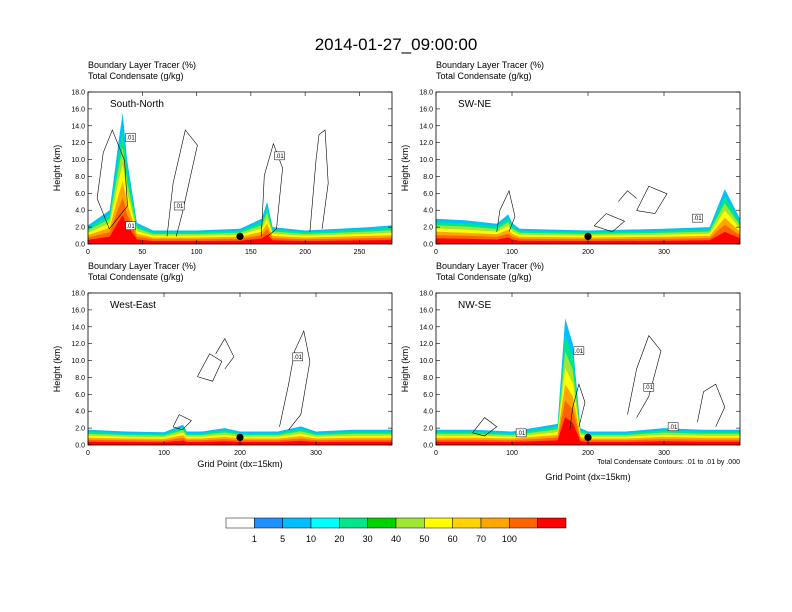 The height and width of the screenshot is (612, 792). Describe the element at coordinates (251, 252) in the screenshot. I see `x-tick-label: 150` at that location.